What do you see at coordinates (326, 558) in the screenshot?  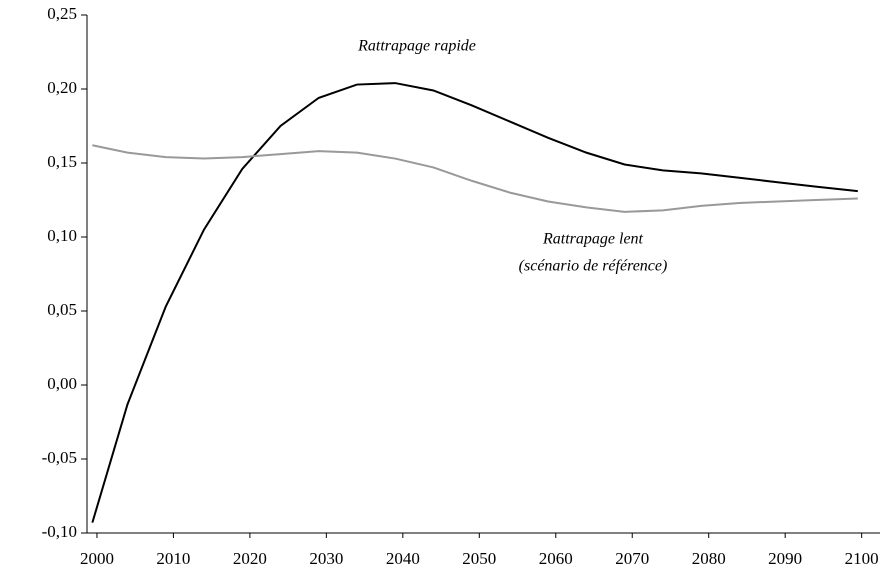 I see `x-tick-label: 2030` at bounding box center [326, 558].